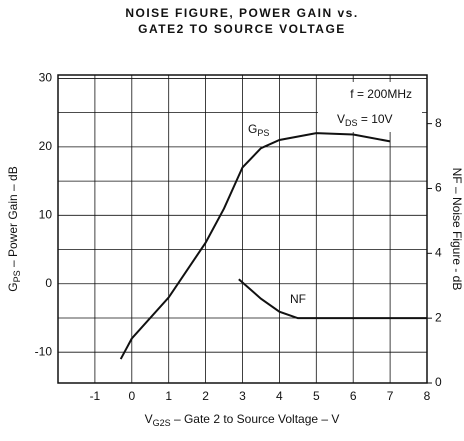 This screenshot has height=441, width=464. What do you see at coordinates (381, 94) in the screenshot?
I see `annotation: f = 200MHz` at bounding box center [381, 94].